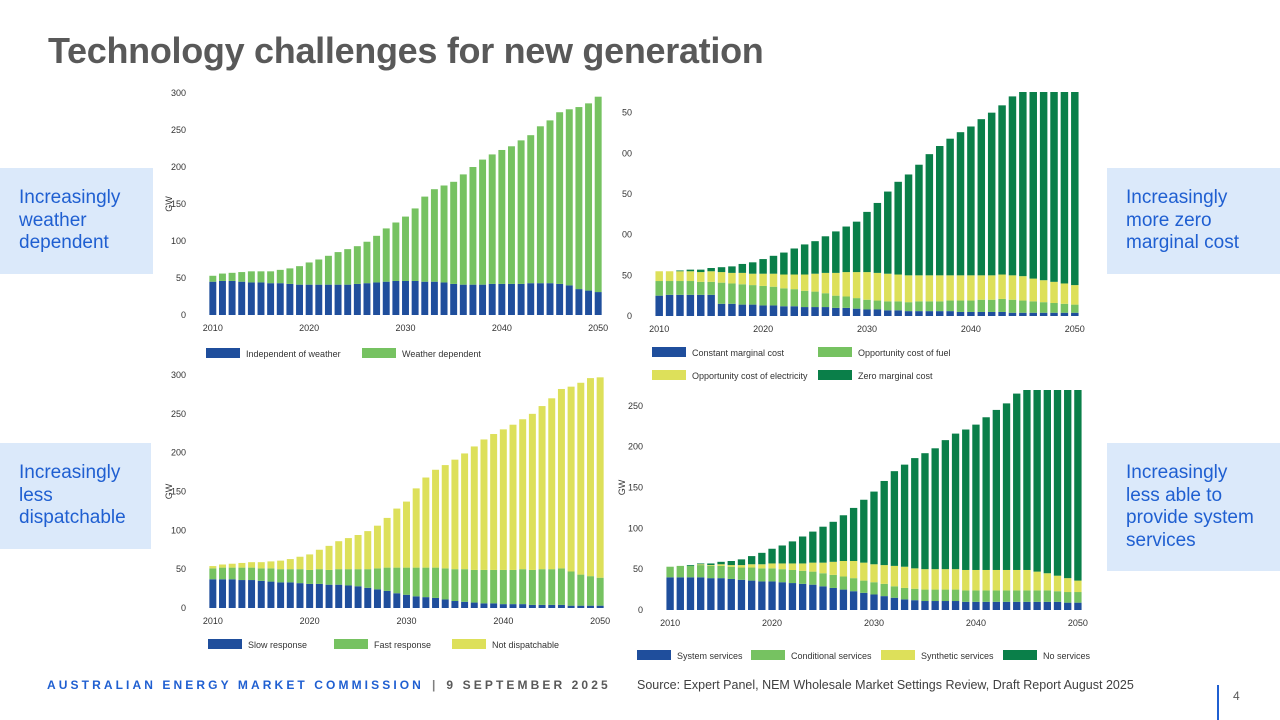 The image size is (1280, 720). I want to click on callout-line: Increasingly, so click(70, 472).